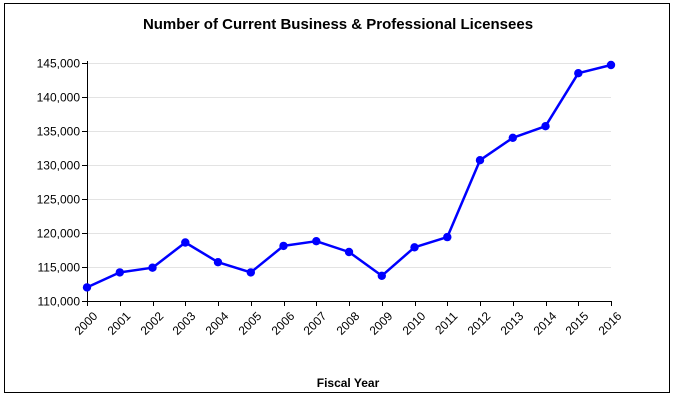  Describe the element at coordinates (283, 323) in the screenshot. I see `x-tick-label: 2006` at that location.